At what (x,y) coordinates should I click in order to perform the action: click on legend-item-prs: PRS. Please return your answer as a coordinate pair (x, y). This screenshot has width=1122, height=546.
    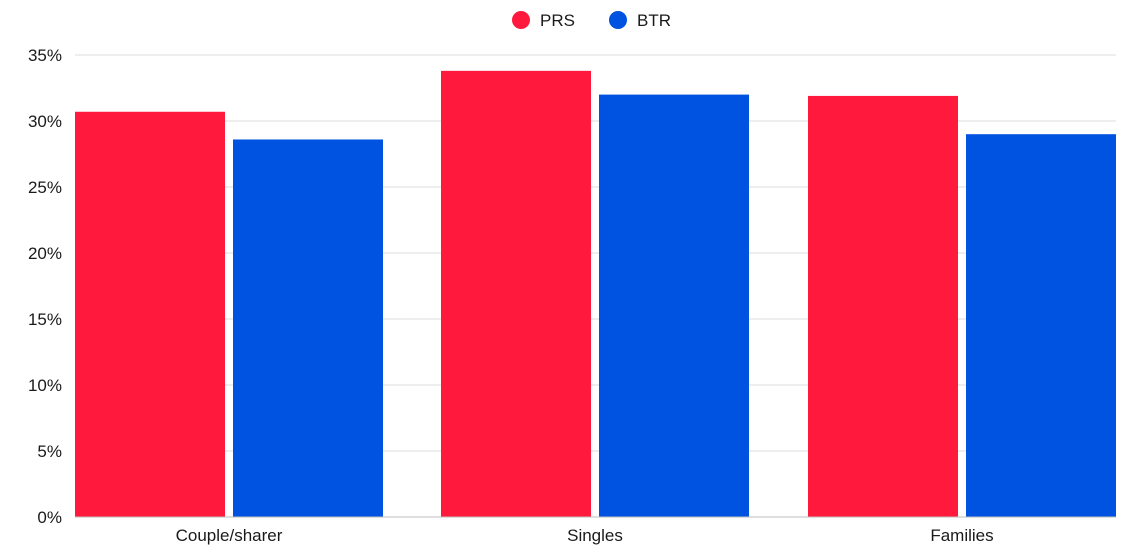
    Looking at the image, I should click on (543, 20).